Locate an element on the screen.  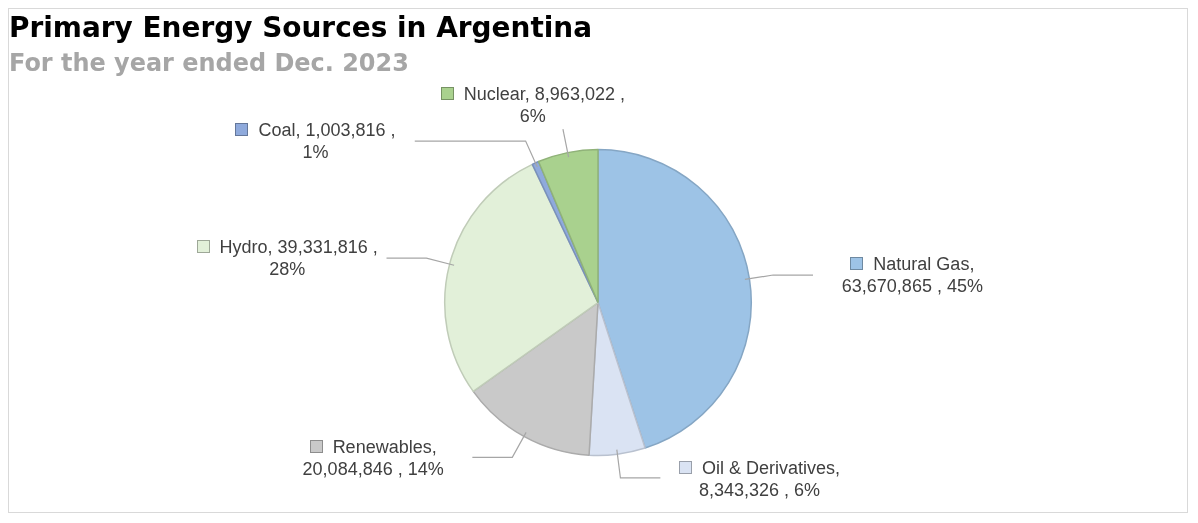
legend-label: Renewables, 20,084,846 , 14% is located at coordinates (373, 458).